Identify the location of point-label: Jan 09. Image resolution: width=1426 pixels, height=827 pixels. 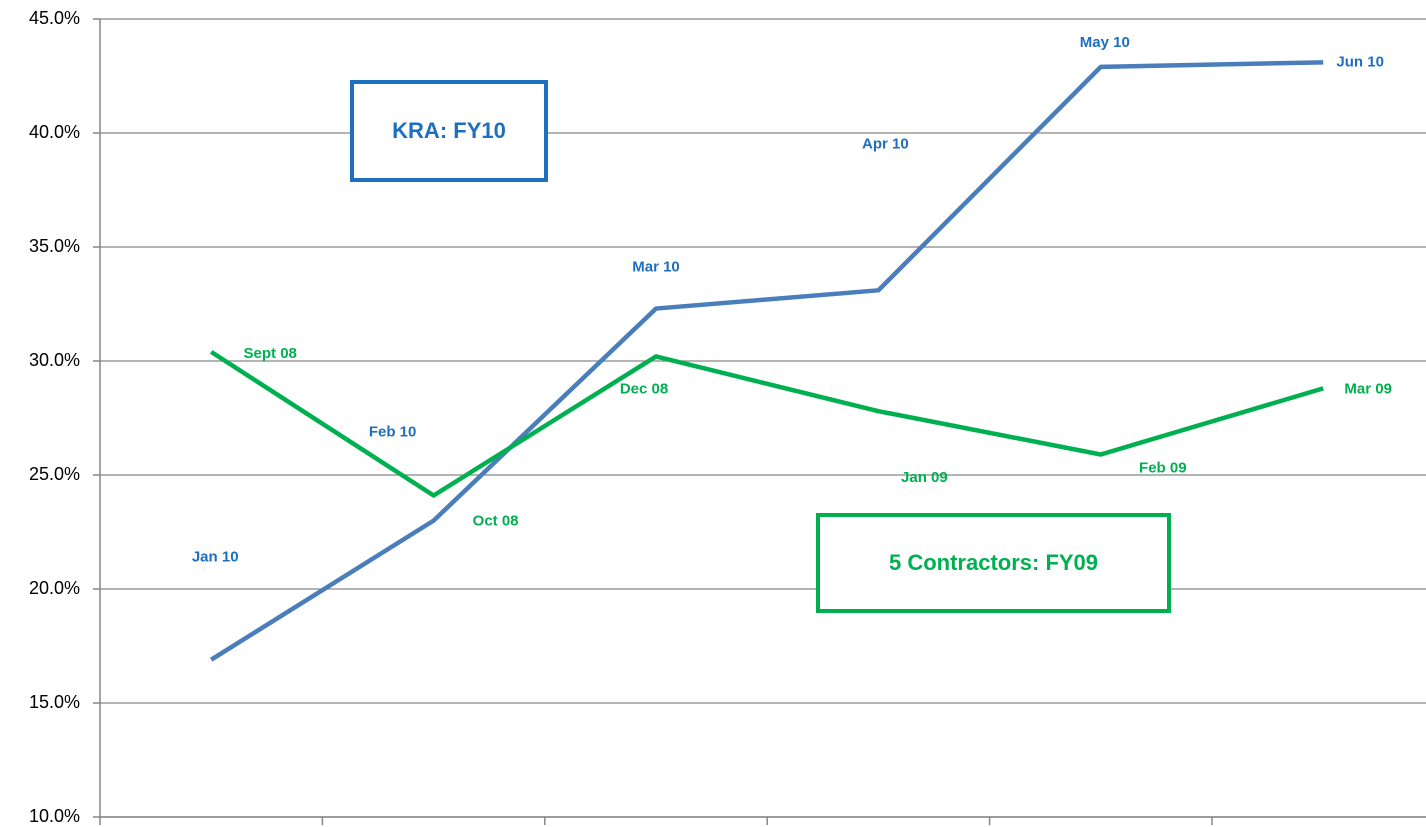
(924, 477).